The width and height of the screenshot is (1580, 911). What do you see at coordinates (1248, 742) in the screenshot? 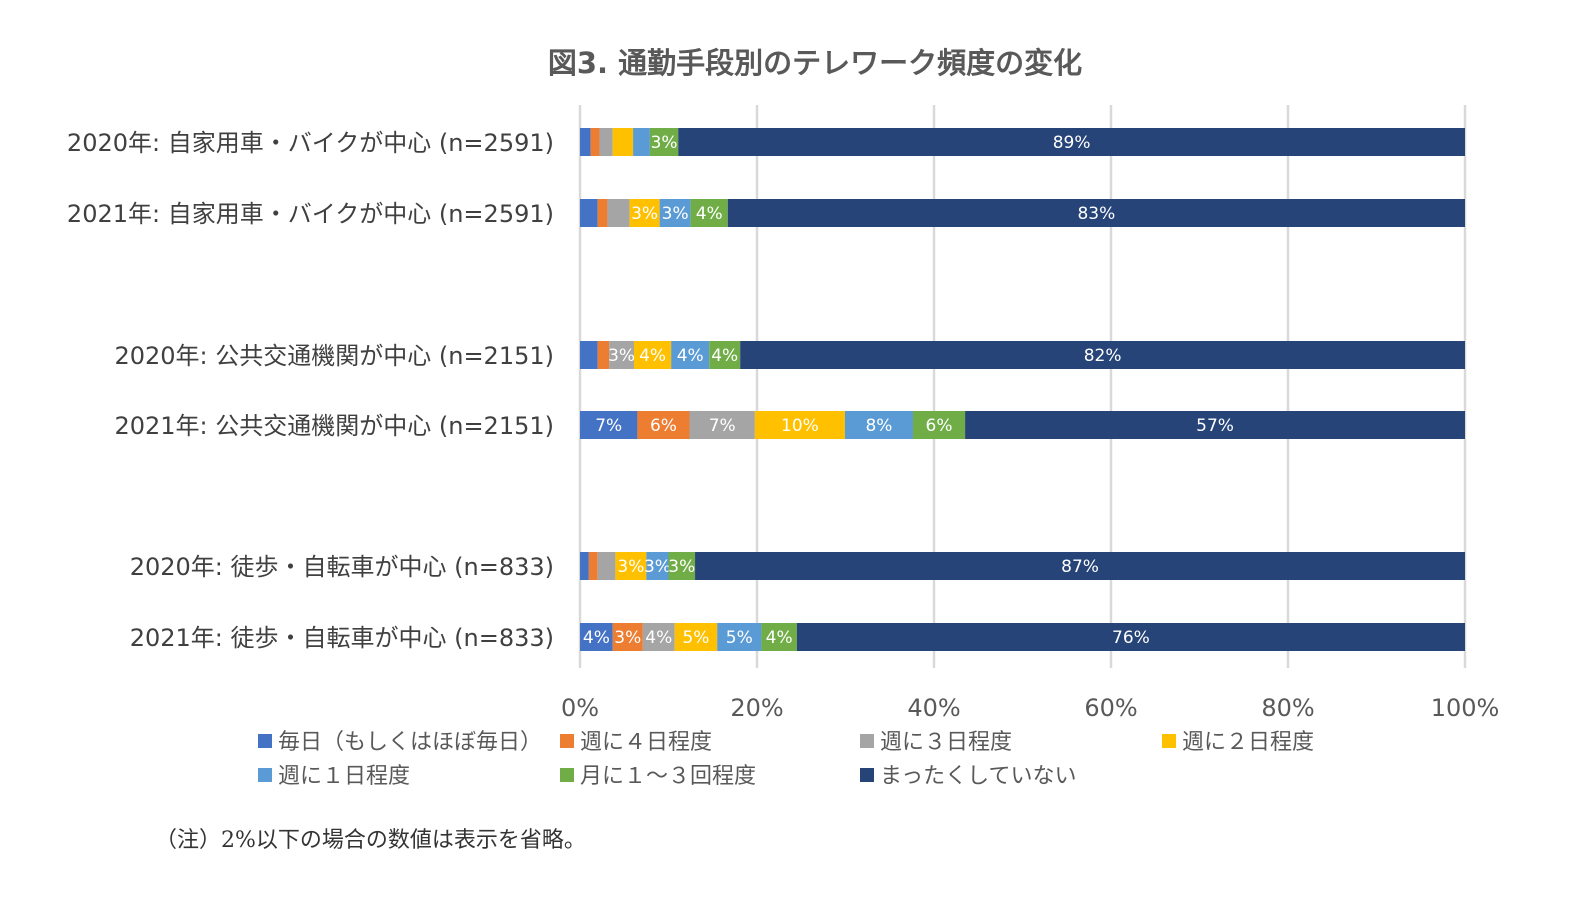
I see `legend-label: 週に２日程度` at bounding box center [1248, 742].